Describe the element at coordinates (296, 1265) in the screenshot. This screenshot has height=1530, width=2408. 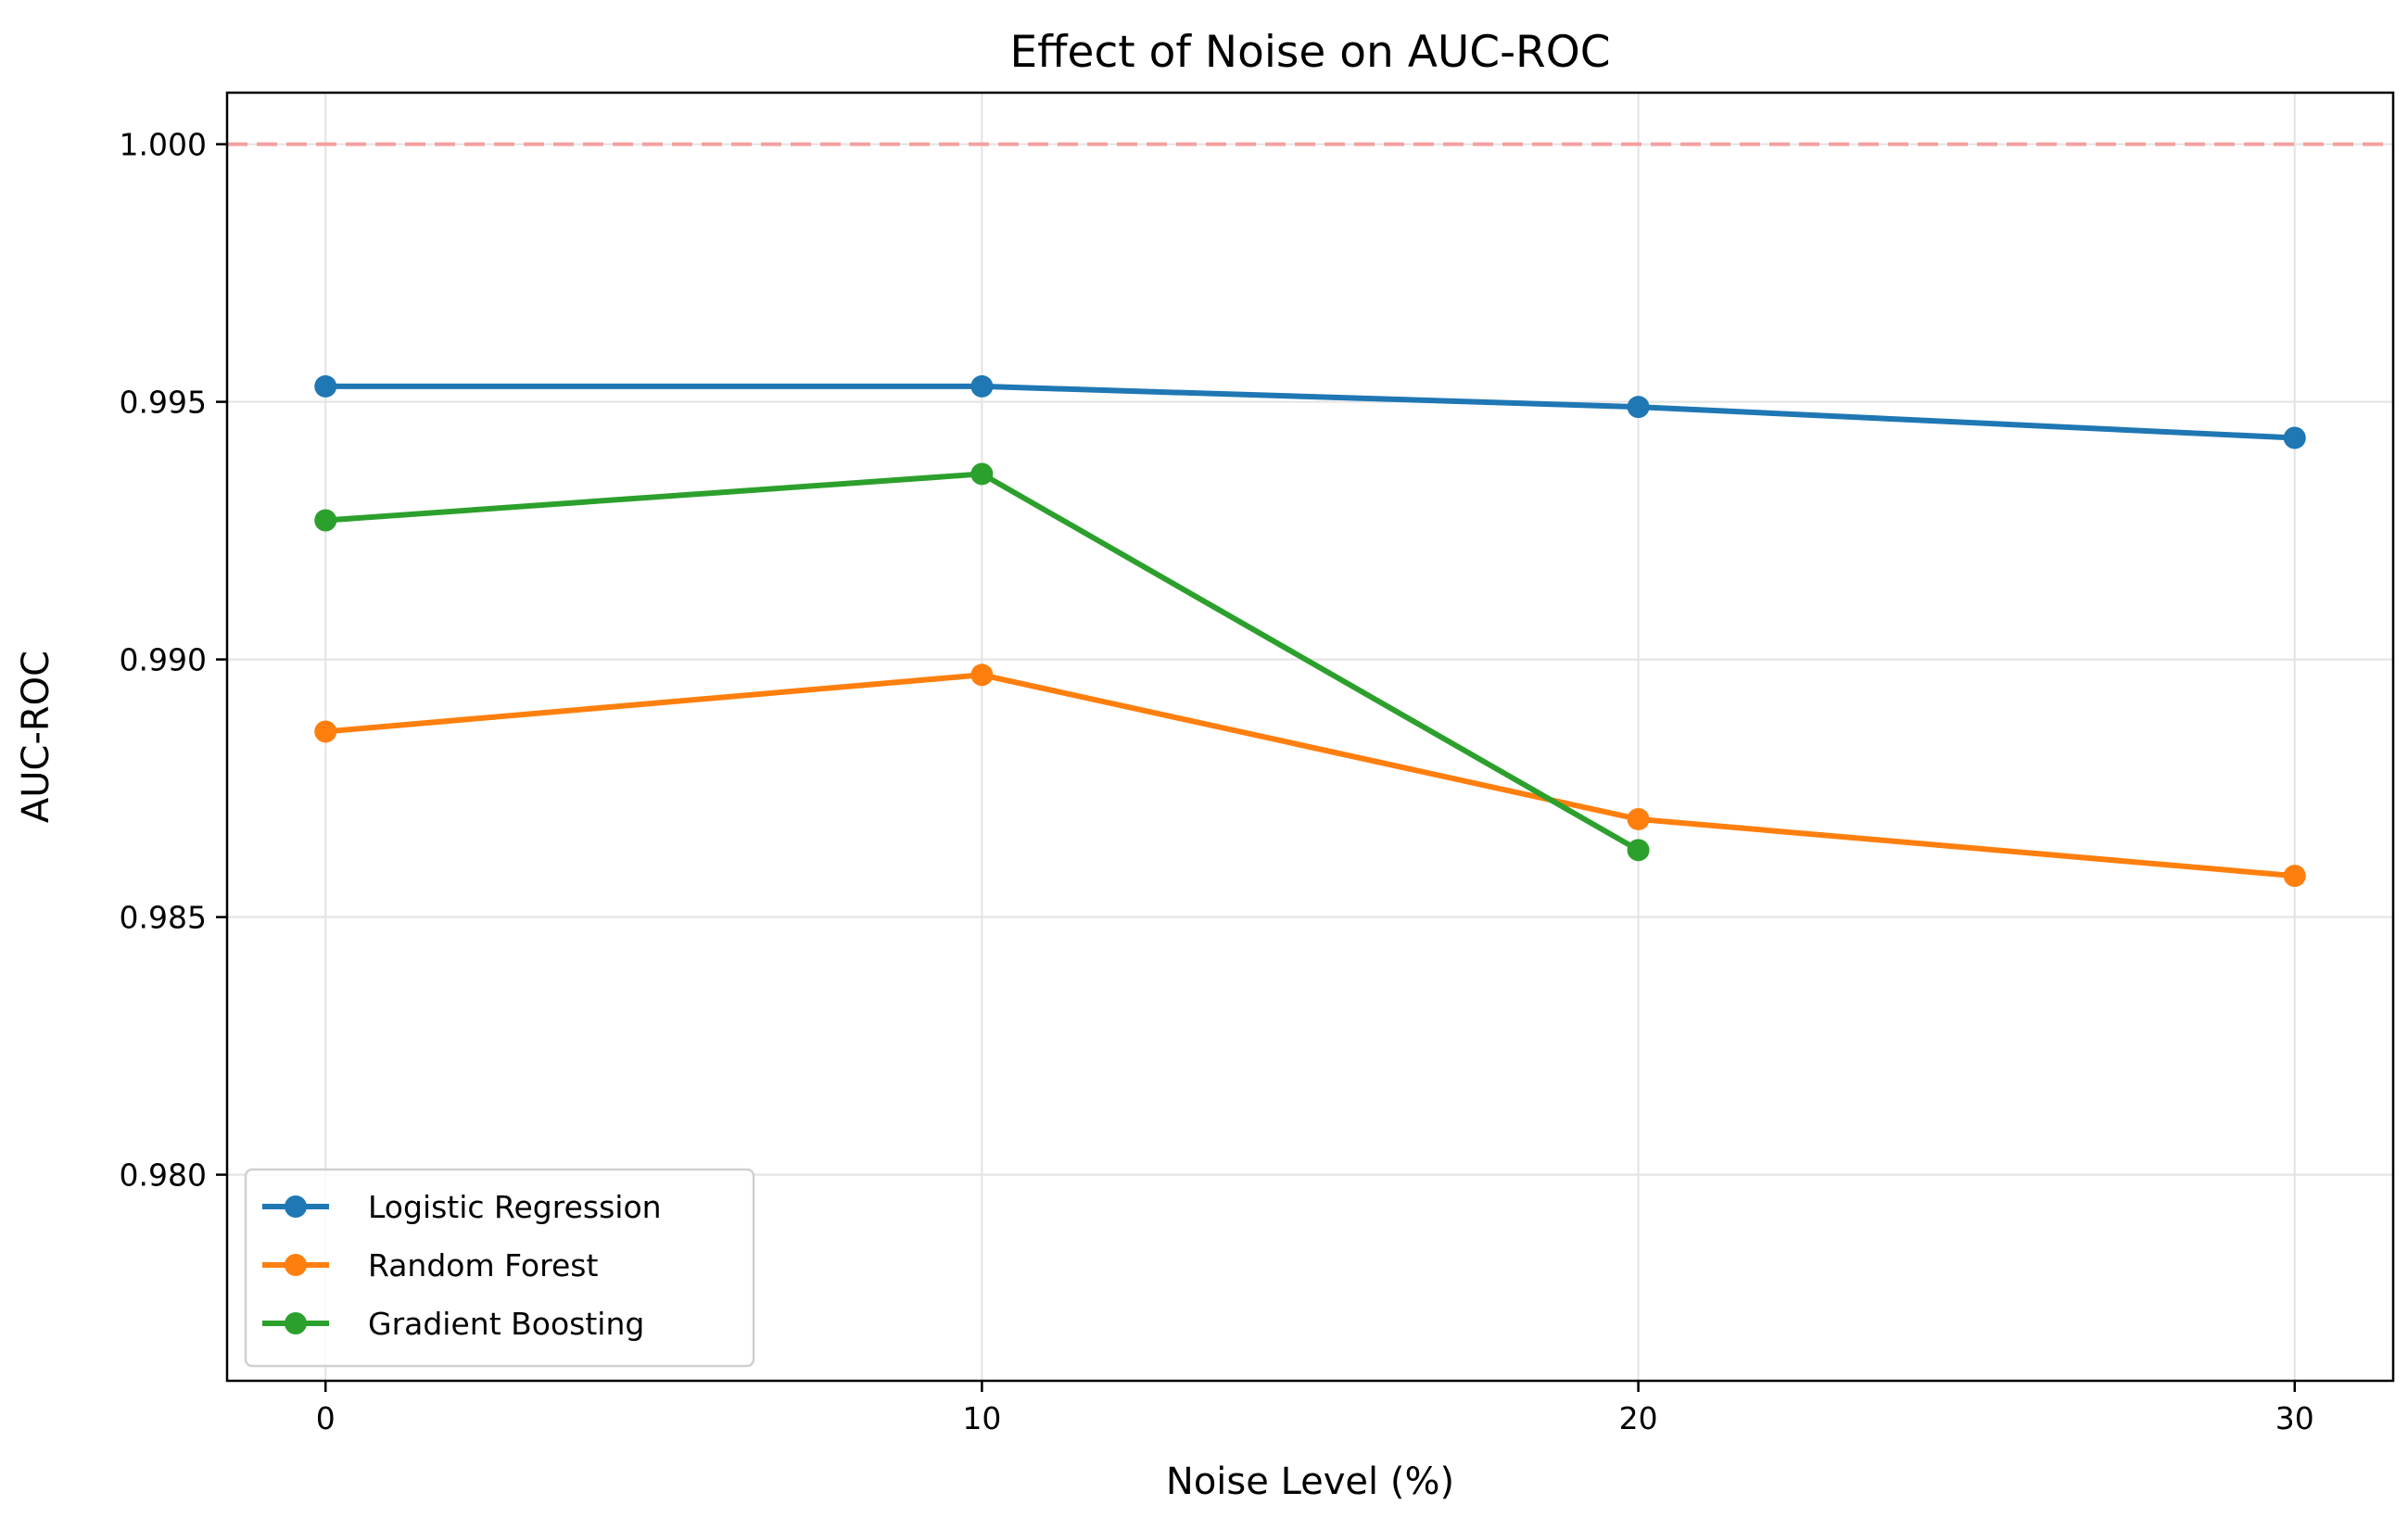
I see `legend-marker-random-forest` at that location.